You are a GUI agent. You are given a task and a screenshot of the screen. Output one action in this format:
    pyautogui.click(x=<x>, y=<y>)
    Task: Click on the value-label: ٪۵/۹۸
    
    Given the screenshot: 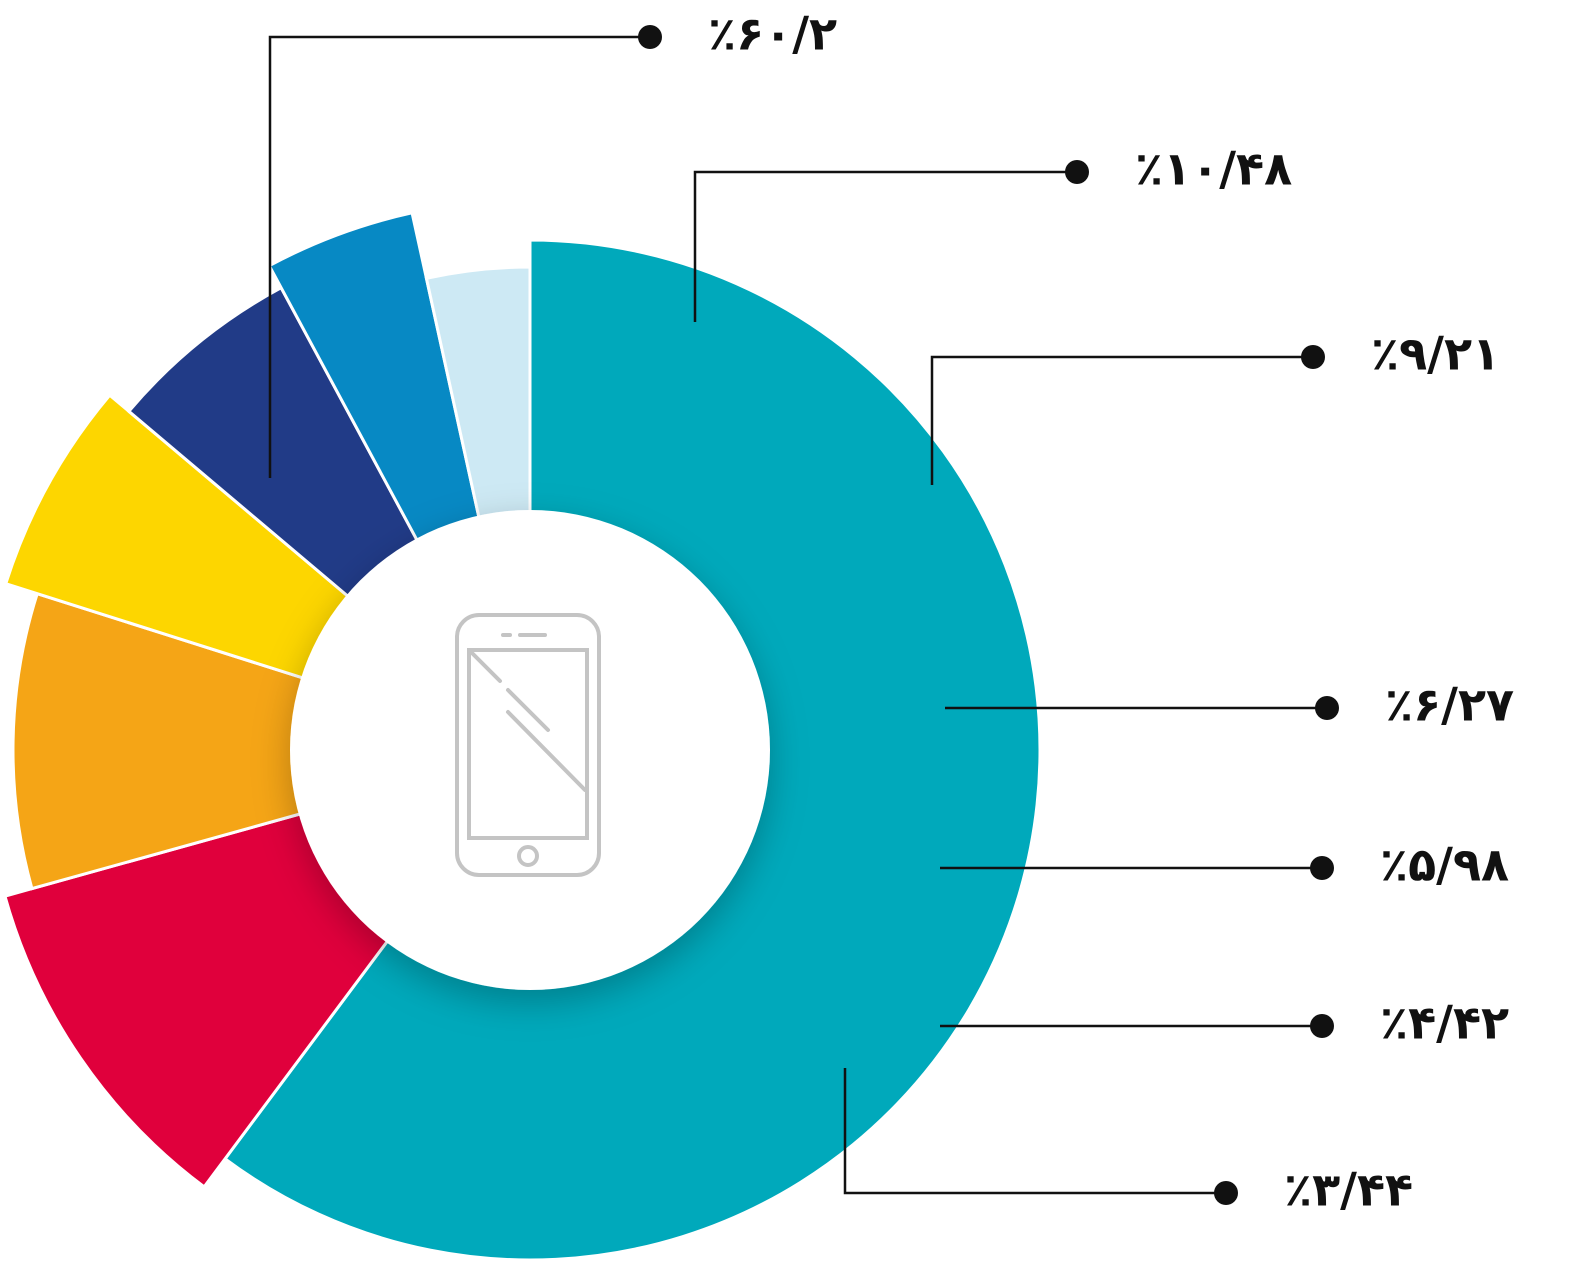 What is the action you would take?
    pyautogui.click(x=1444, y=865)
    